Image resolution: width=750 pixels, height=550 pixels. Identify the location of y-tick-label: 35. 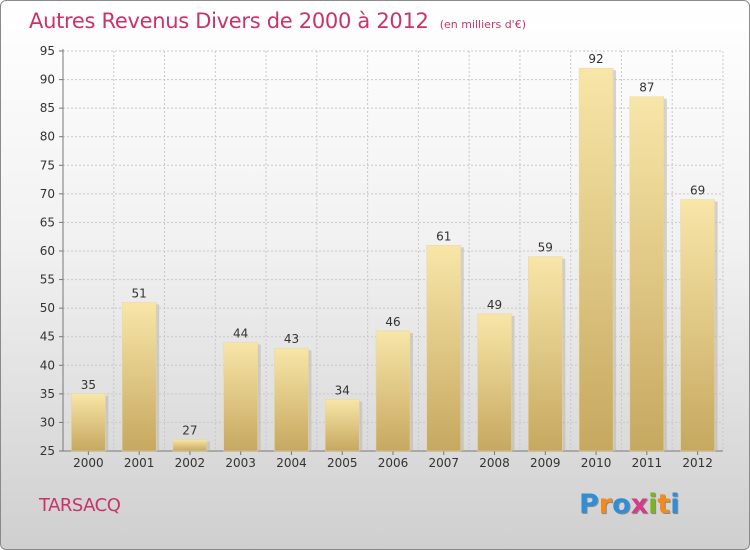
(47, 394).